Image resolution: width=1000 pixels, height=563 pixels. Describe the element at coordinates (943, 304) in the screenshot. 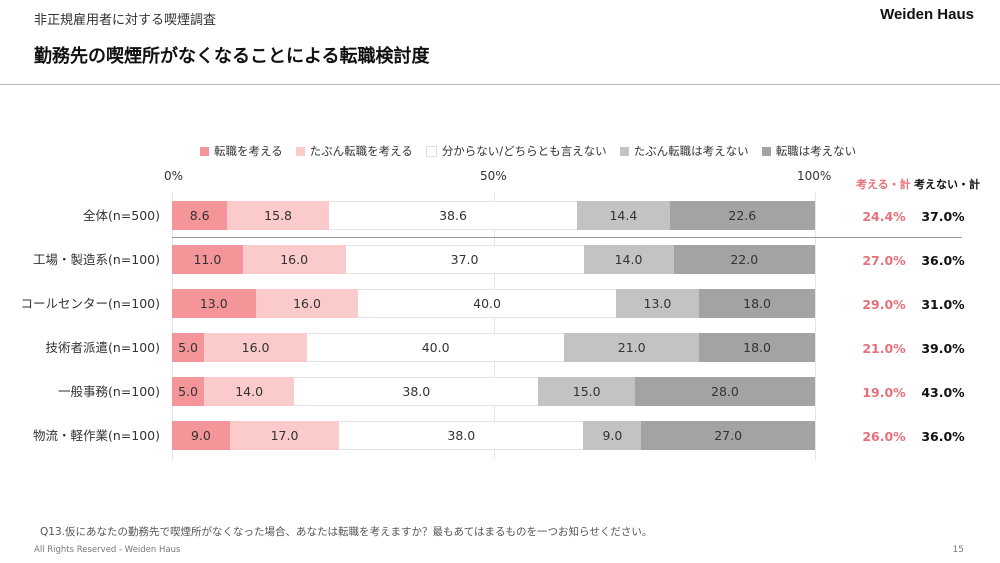

I see `not-consider-total-2: 31.0%` at that location.